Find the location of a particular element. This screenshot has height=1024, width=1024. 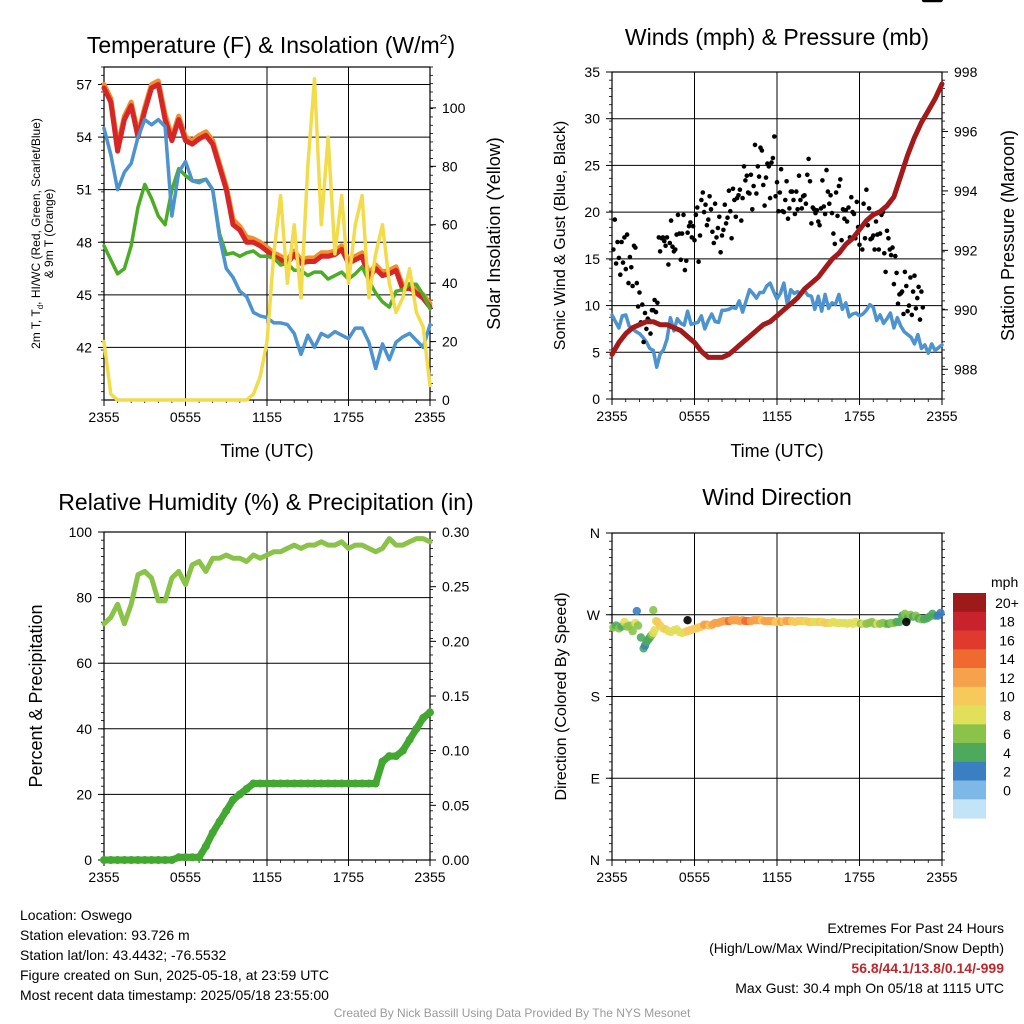

colorbar-label: 20+ is located at coordinates (1007, 603).